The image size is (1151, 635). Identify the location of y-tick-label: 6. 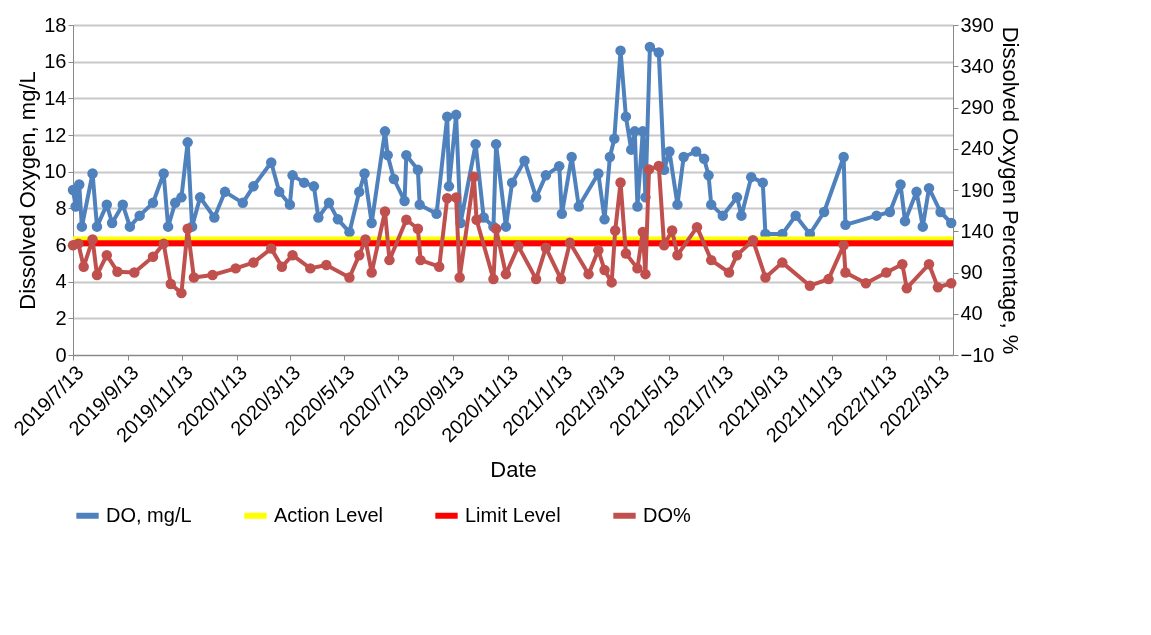
(61, 244).